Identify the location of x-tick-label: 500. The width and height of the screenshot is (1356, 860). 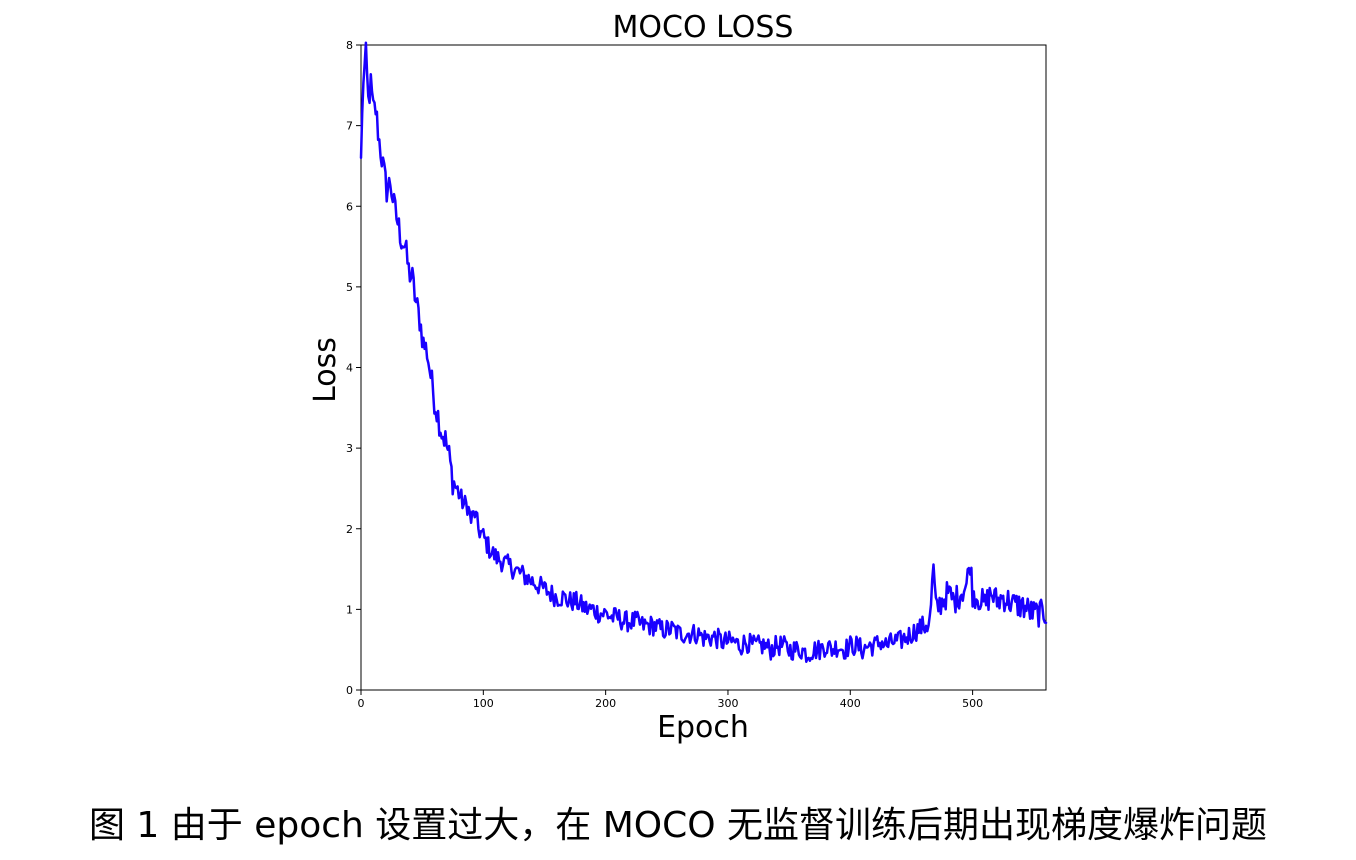
(972, 703).